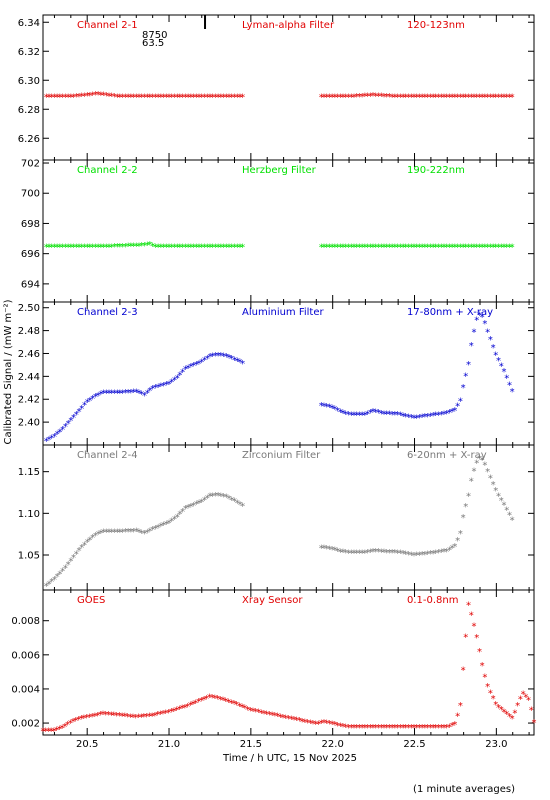  What do you see at coordinates (29, 514) in the screenshot?
I see `y-tick-label: 1.10` at bounding box center [29, 514].